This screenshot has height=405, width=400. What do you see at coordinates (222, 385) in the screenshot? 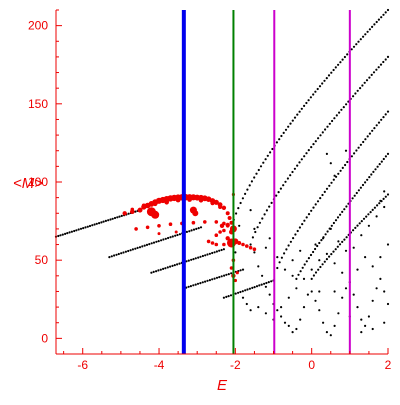
I see `x-axis-label: E` at bounding box center [222, 385].